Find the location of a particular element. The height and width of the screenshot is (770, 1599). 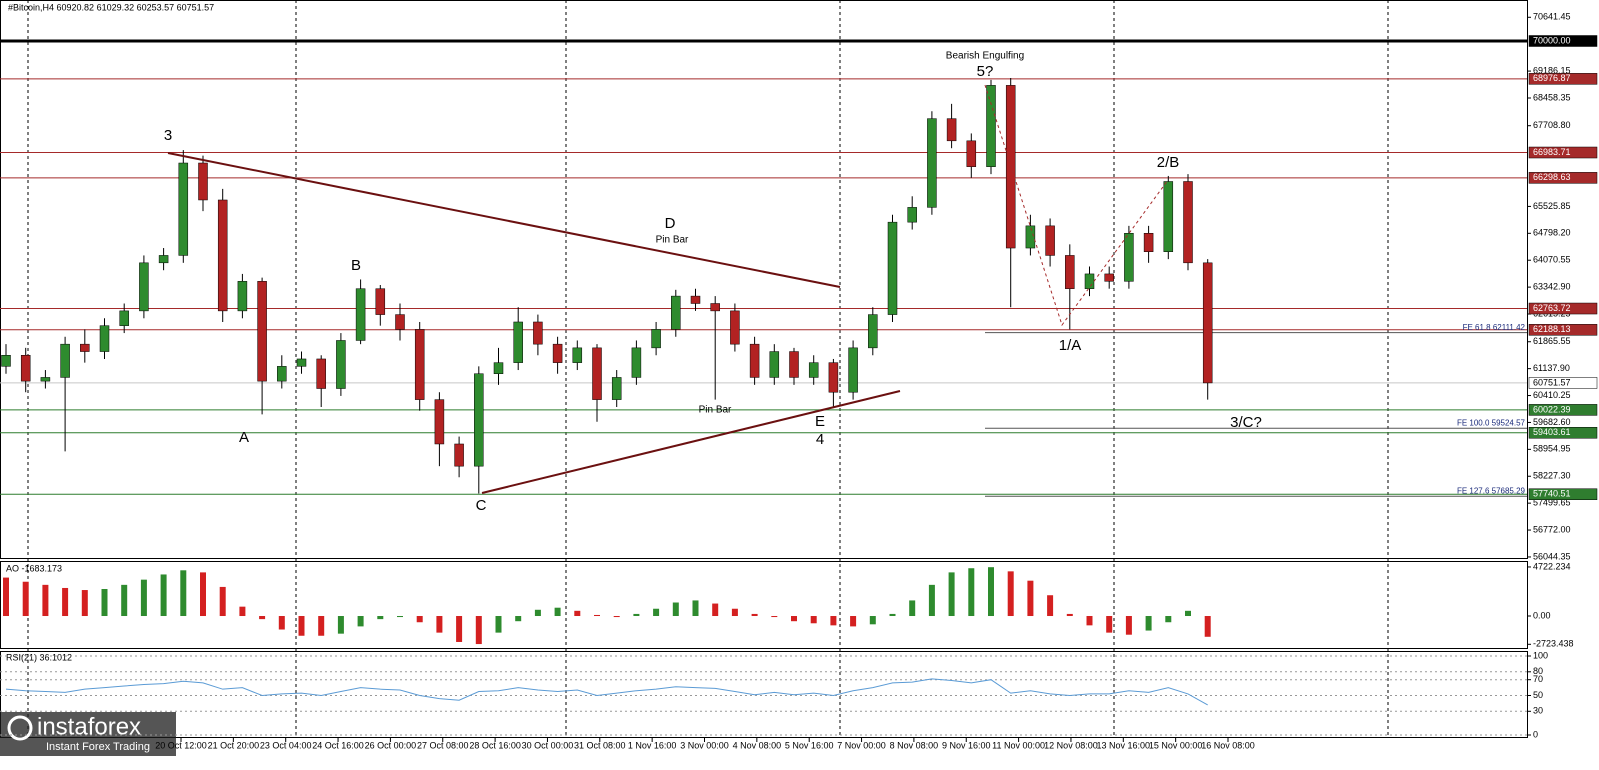

y-tick-label: 100 is located at coordinates (1540, 655).